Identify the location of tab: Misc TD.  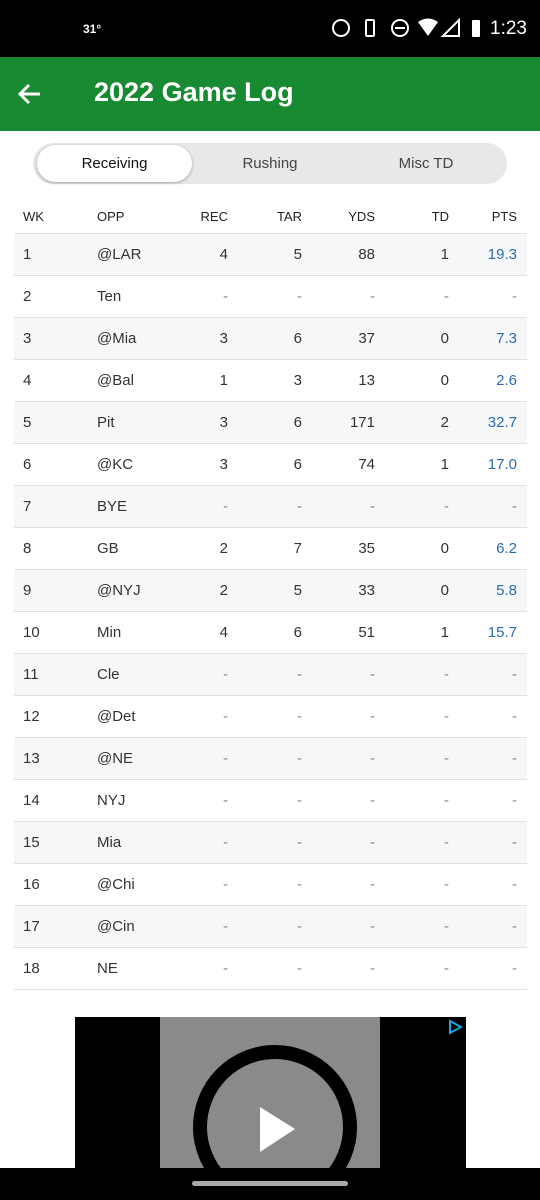
(426, 163).